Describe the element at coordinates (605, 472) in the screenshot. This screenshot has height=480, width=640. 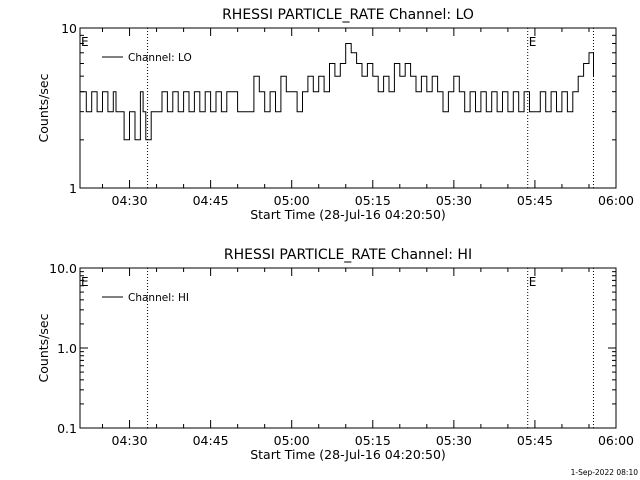
I see `footer-timestamp: 1-Sep-2022 08:10` at that location.